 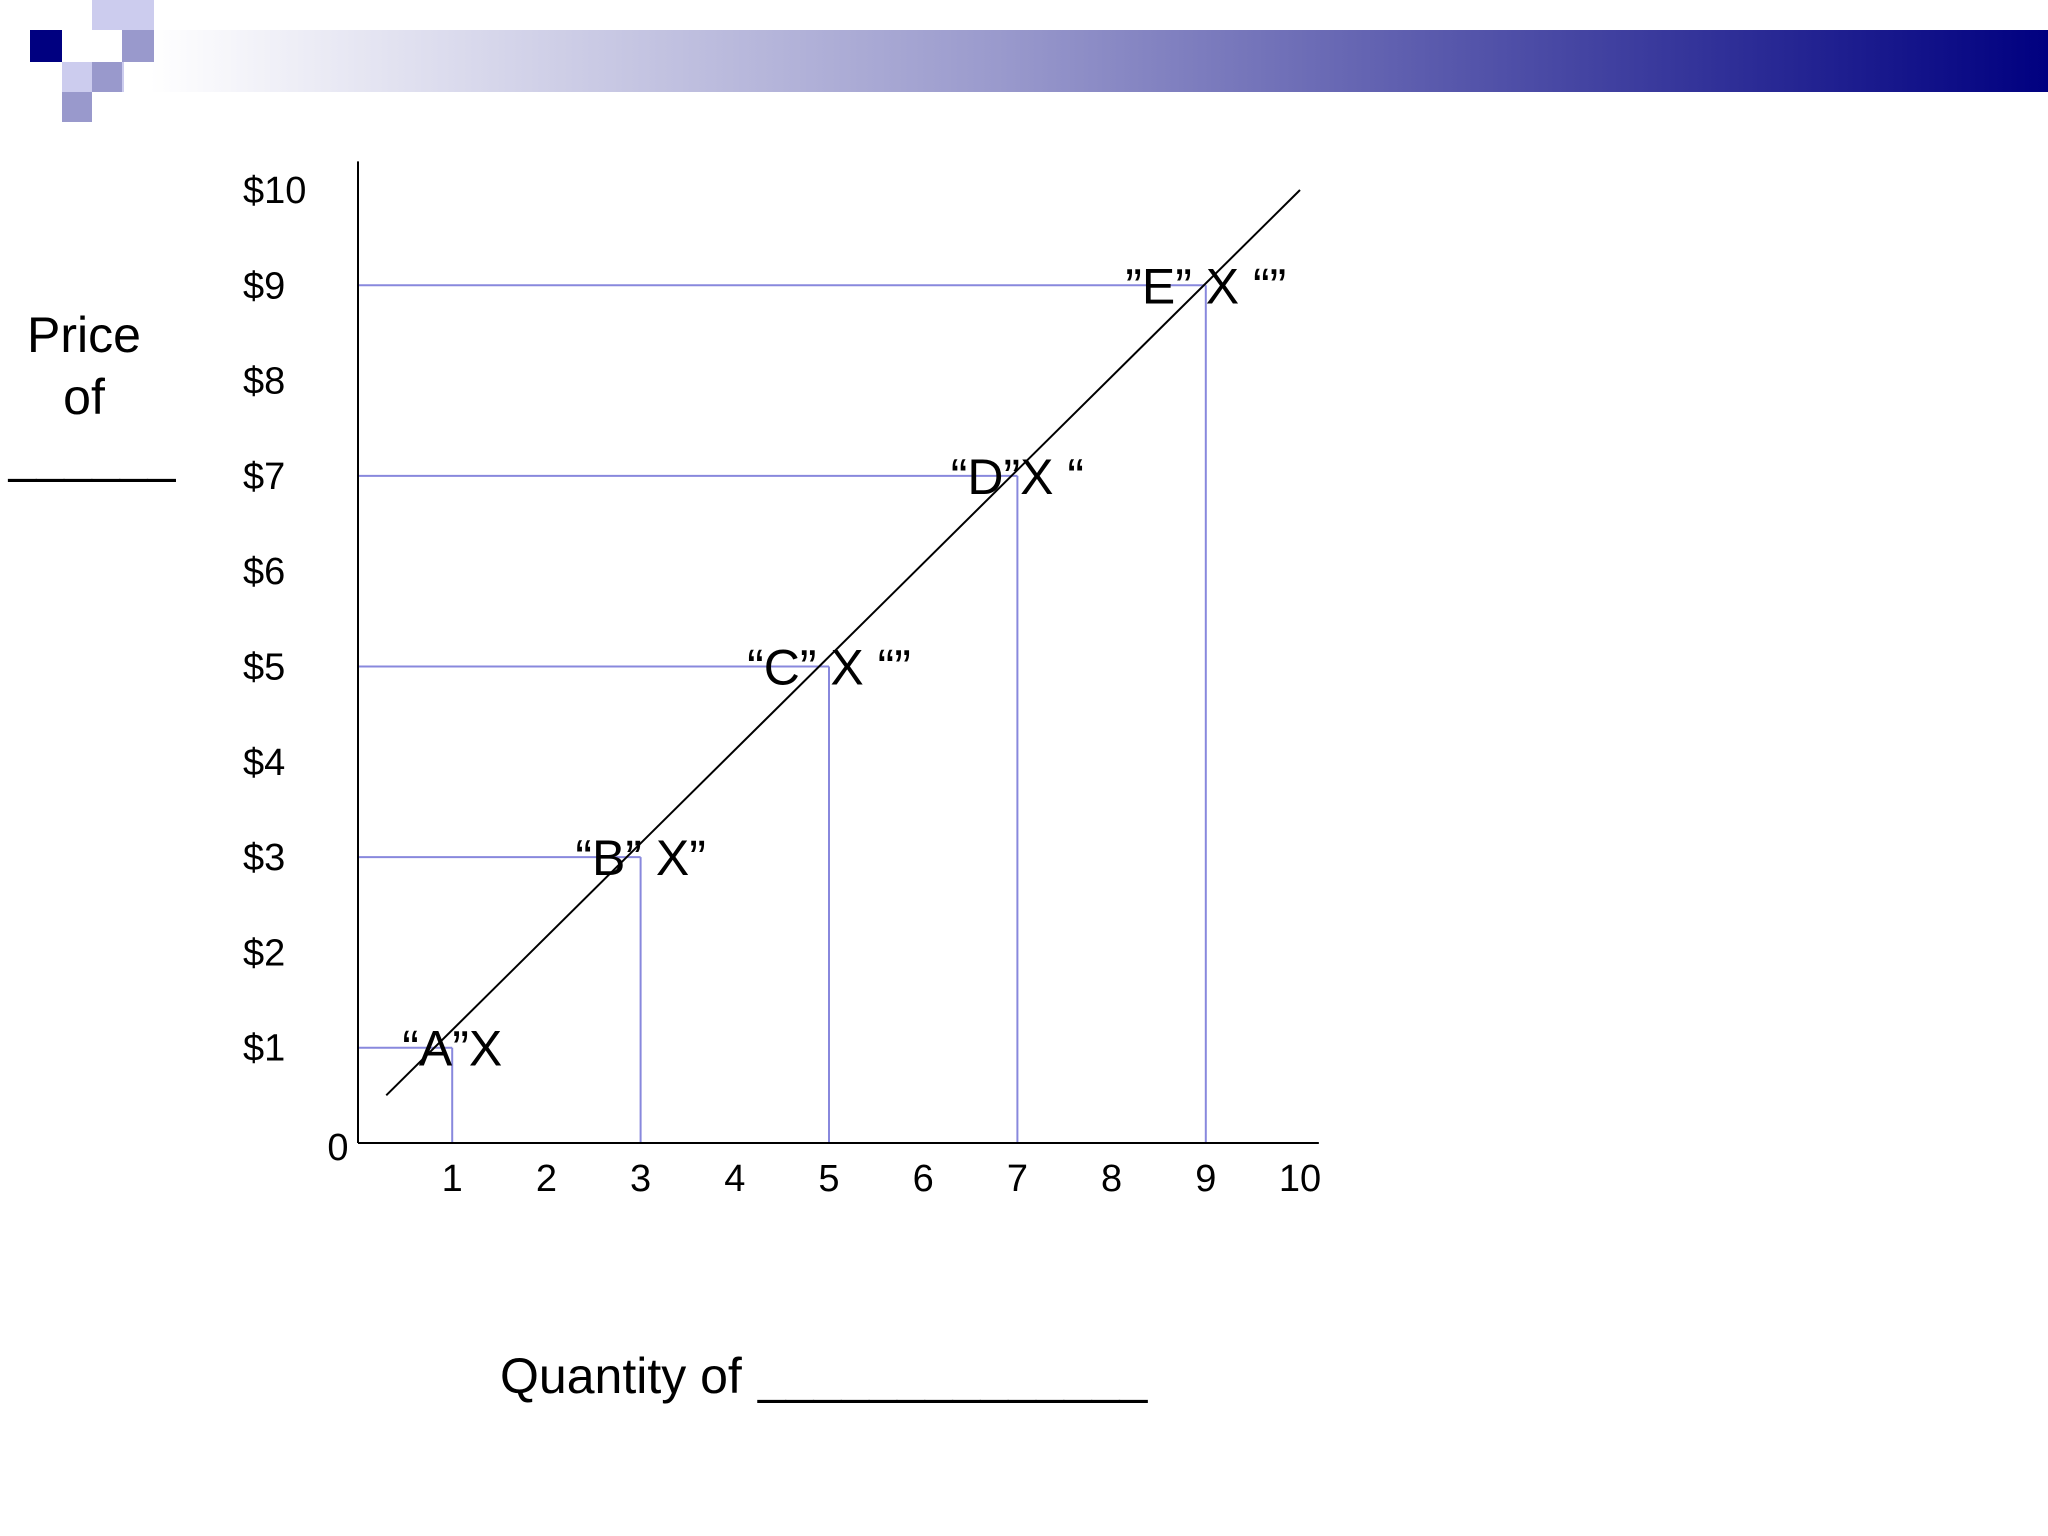 What do you see at coordinates (1099, 61) in the screenshot?
I see `banner-bar` at bounding box center [1099, 61].